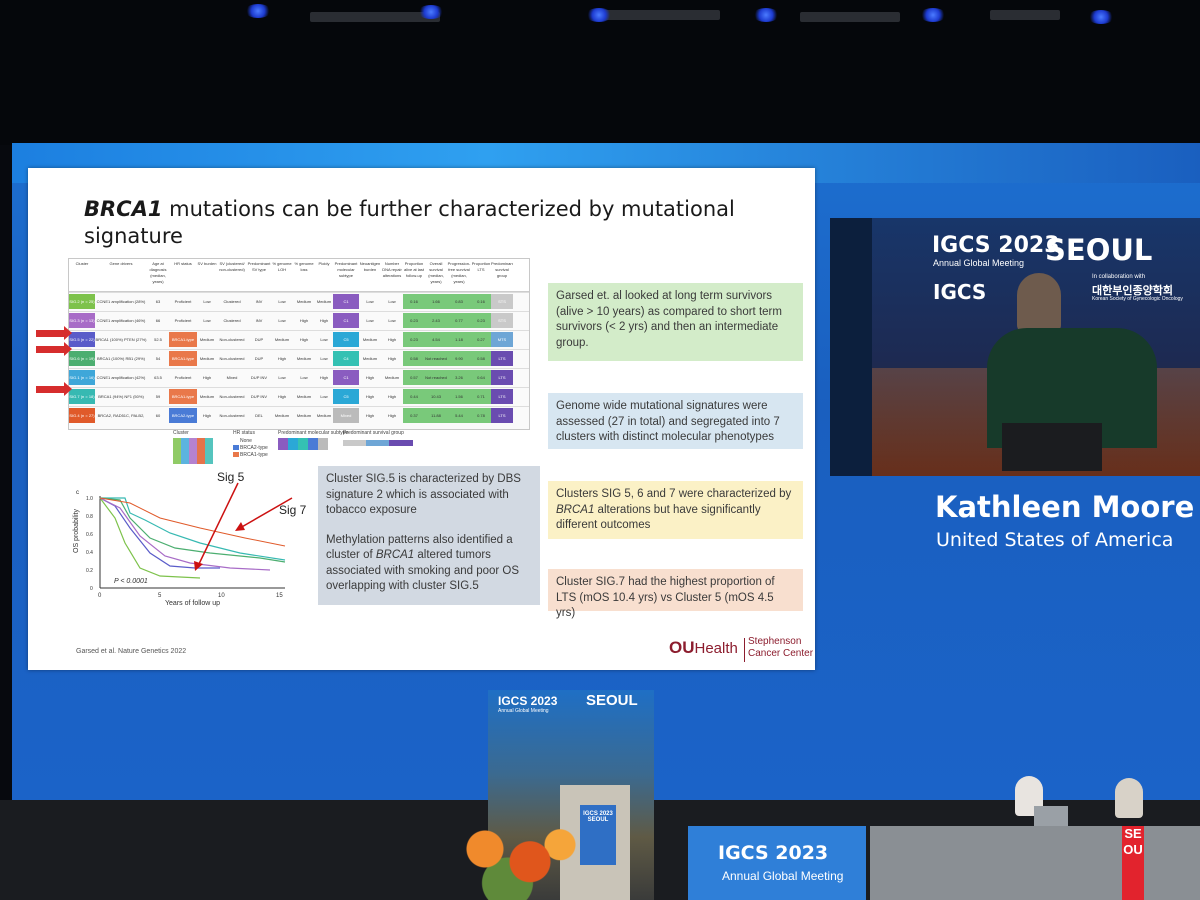  I want to click on table-cell-hr: BRCA1-type, so click(183, 358).